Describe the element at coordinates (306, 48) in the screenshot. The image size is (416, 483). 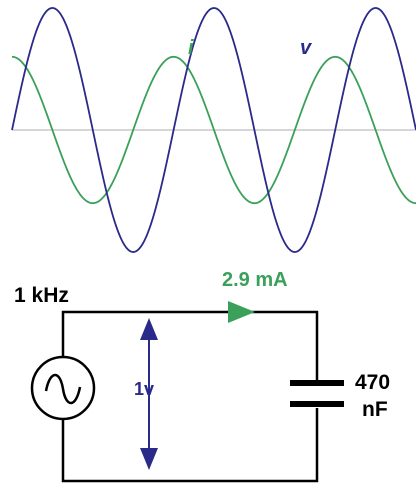
I see `voltage-wave-label: v` at that location.